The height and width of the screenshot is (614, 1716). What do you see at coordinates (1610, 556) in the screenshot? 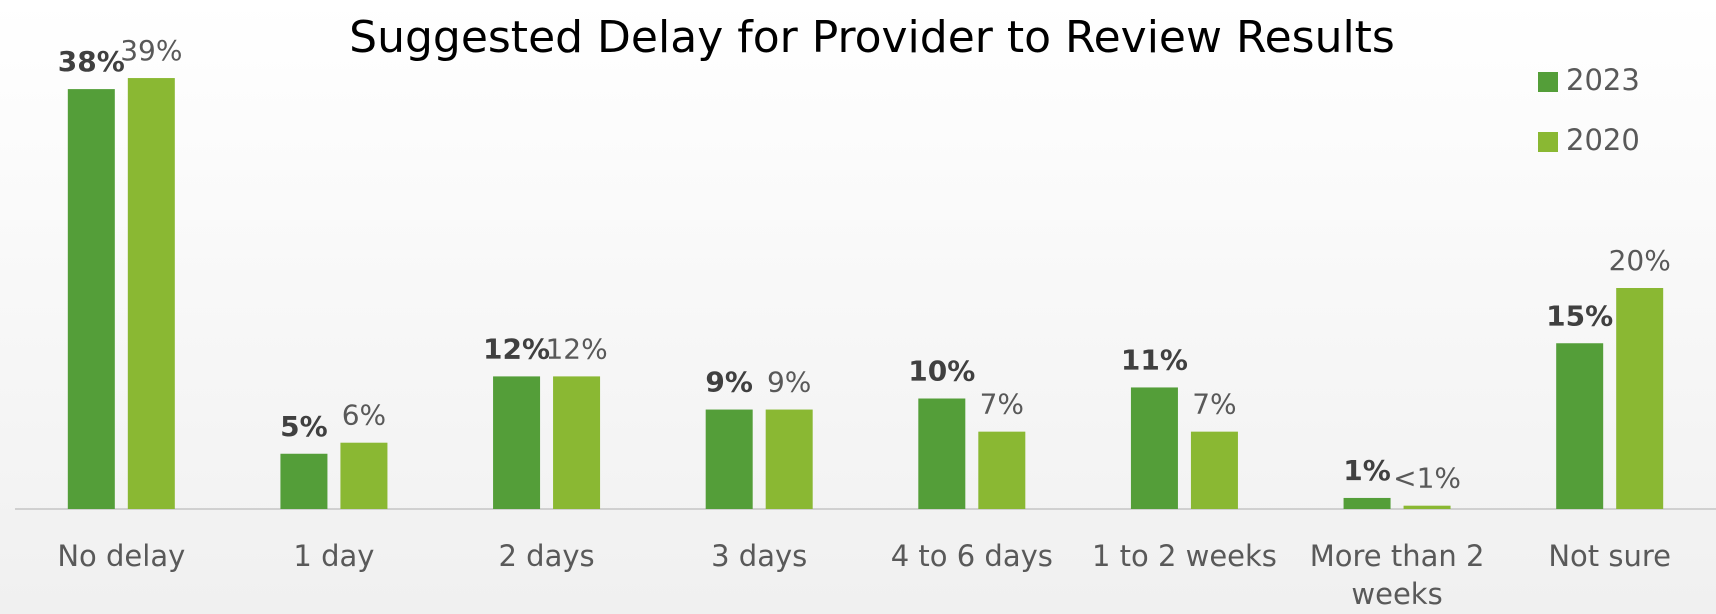
I see `x-tick-label: Not sure` at bounding box center [1610, 556].